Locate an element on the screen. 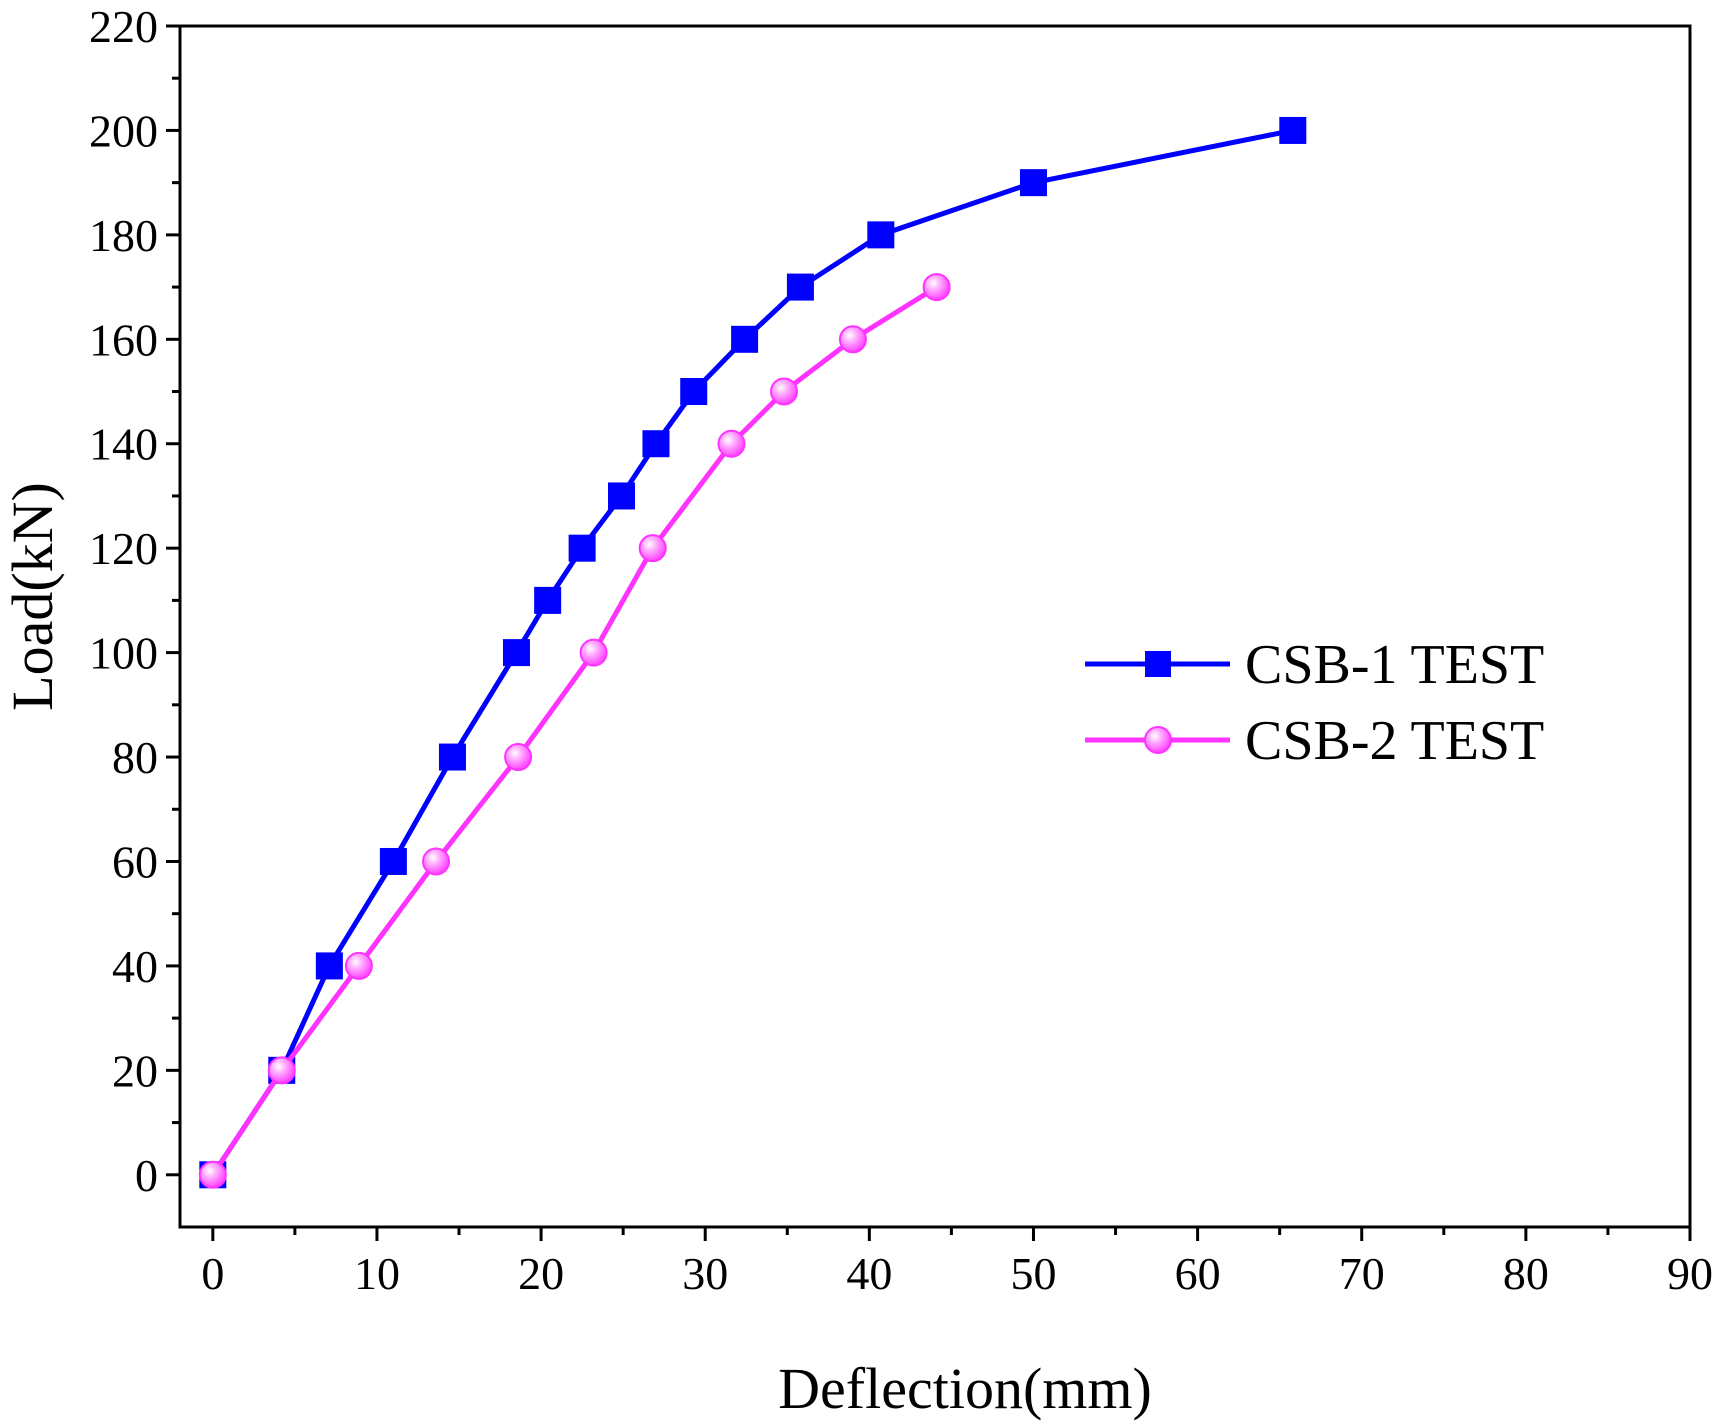 This screenshot has height=1426, width=1721. y-tick-label: 20 is located at coordinates (135, 1070).